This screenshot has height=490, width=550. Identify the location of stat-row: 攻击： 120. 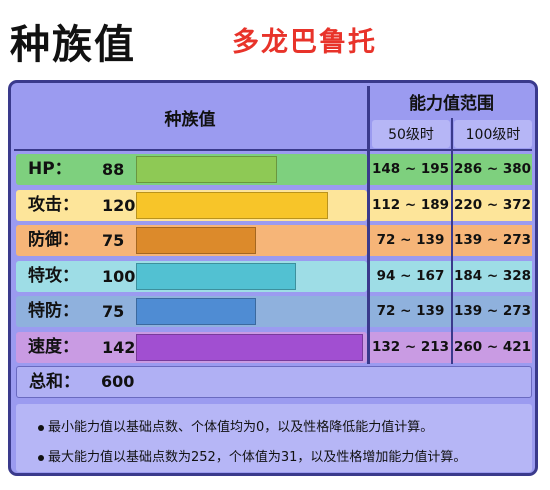
(191, 205).